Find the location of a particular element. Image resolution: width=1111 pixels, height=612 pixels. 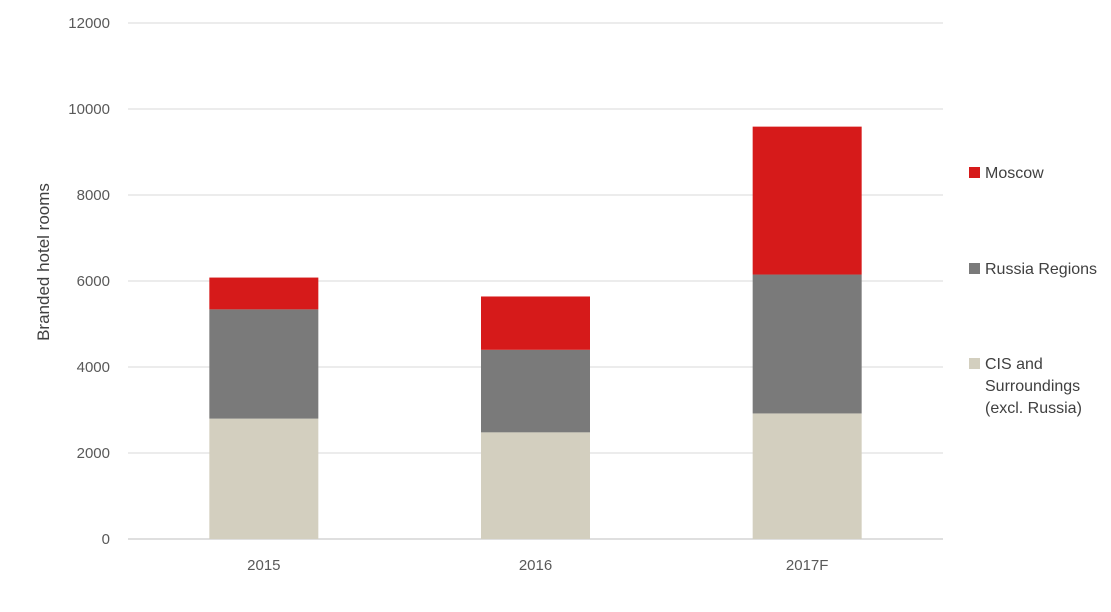

y-tick-label: 2000 is located at coordinates (93, 453).